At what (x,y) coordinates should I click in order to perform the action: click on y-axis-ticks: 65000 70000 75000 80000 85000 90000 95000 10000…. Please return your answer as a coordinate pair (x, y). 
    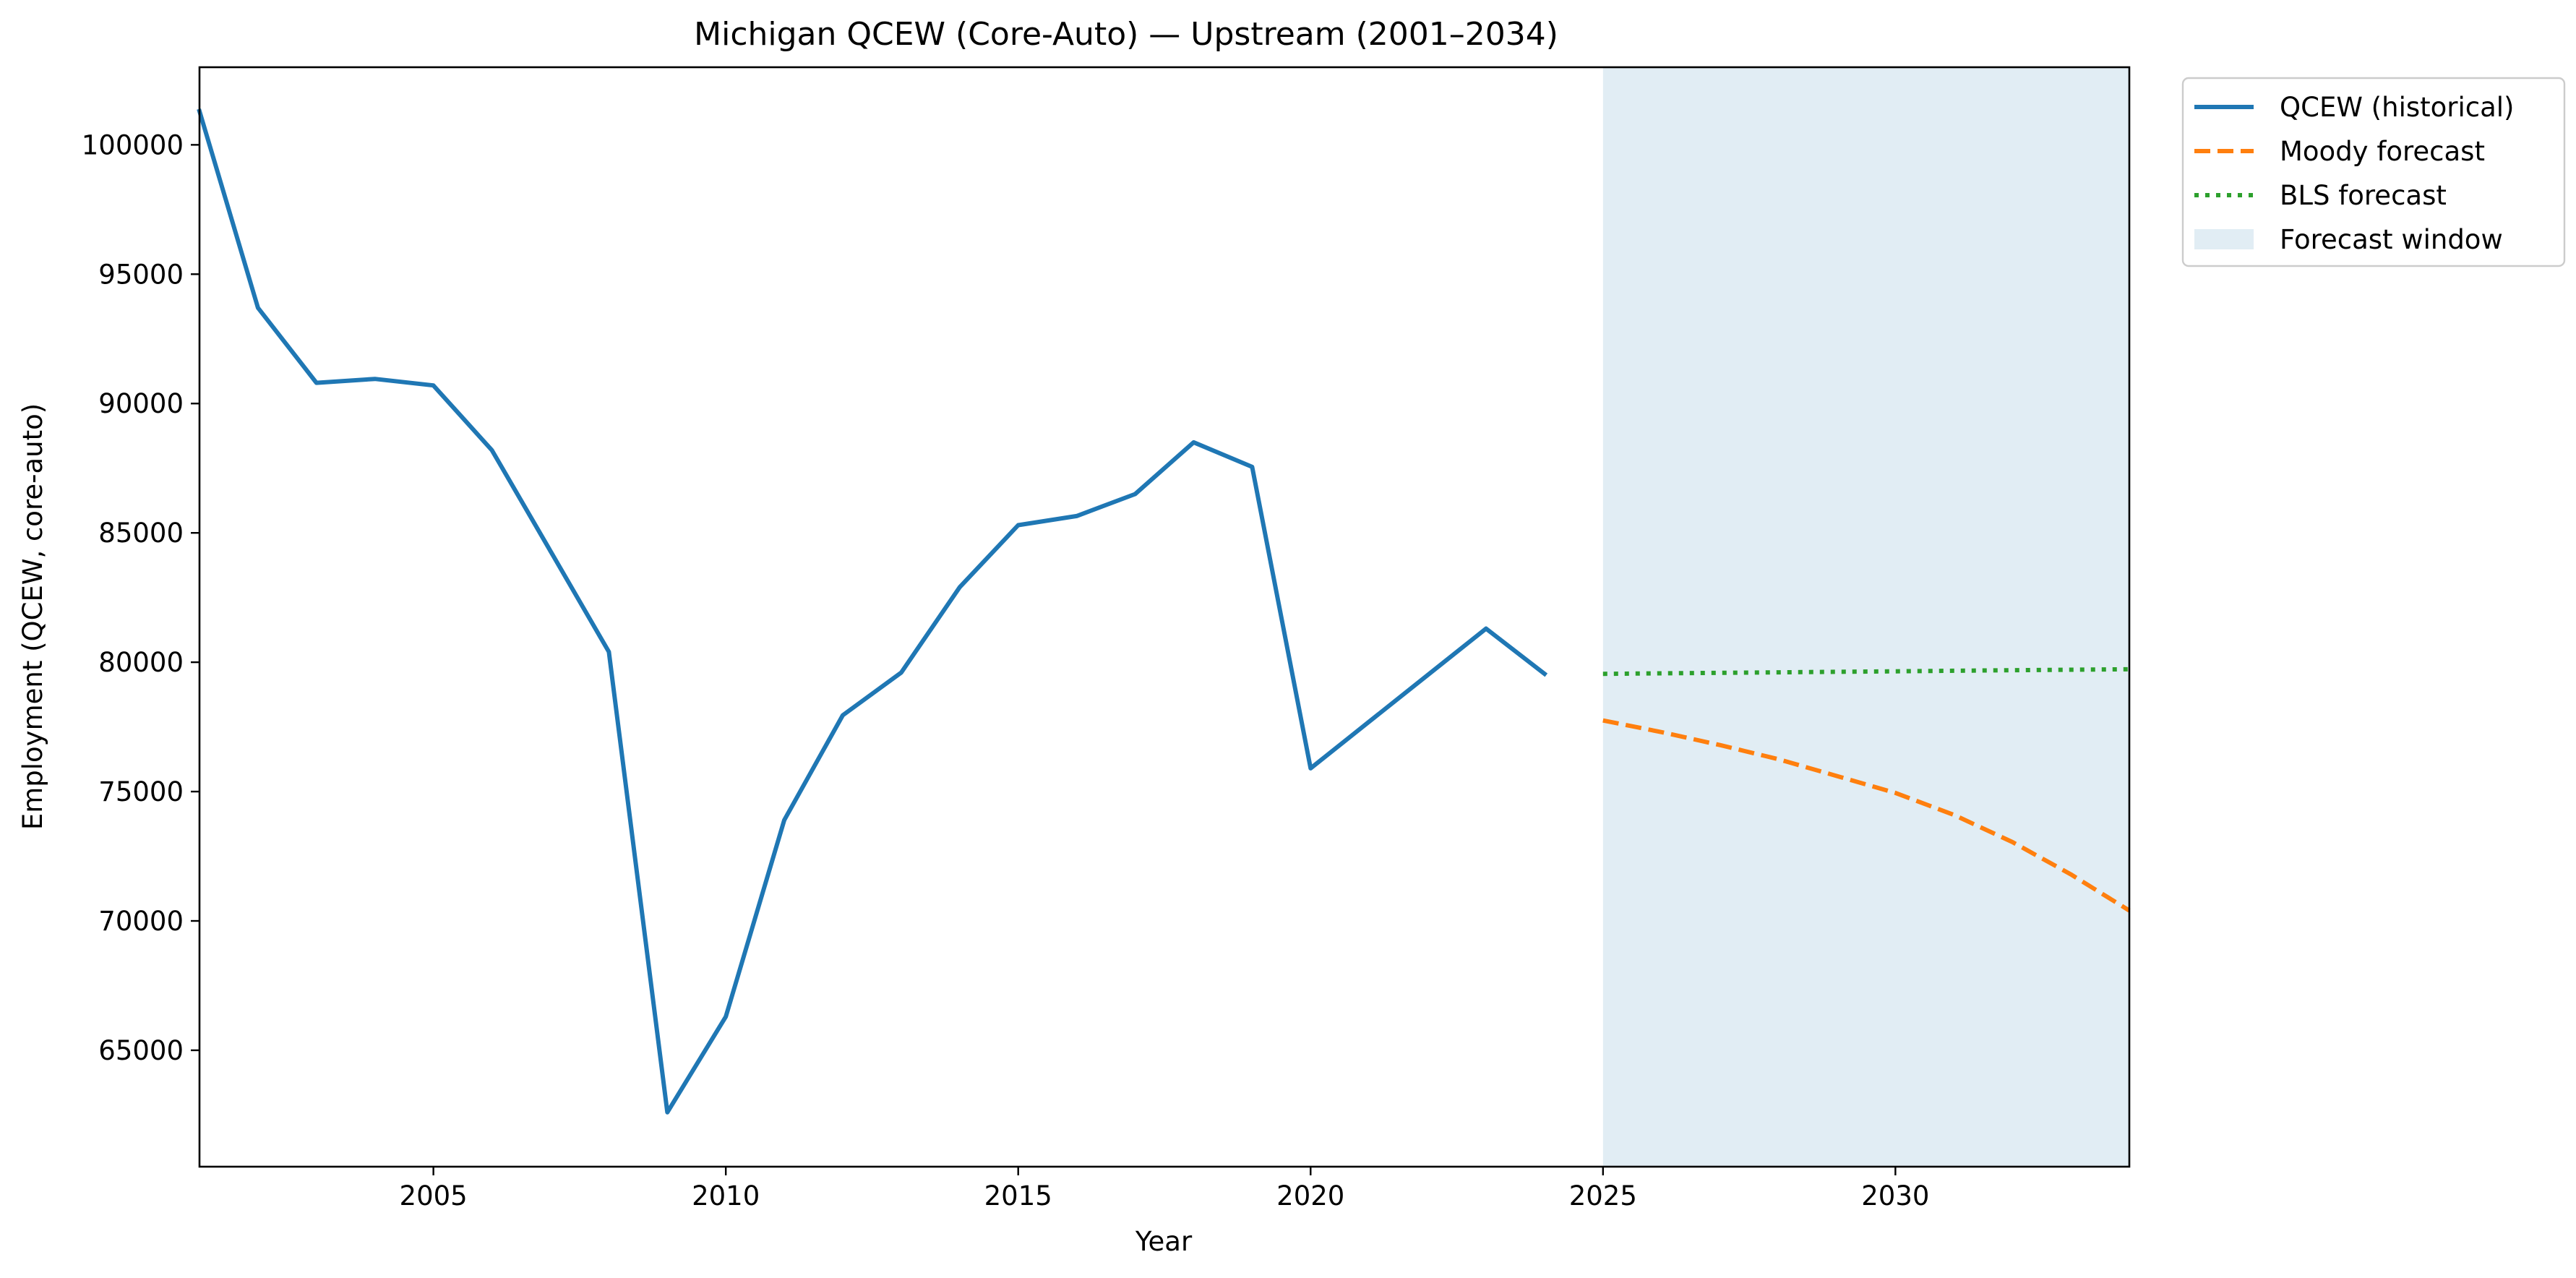
    Looking at the image, I should click on (140, 597).